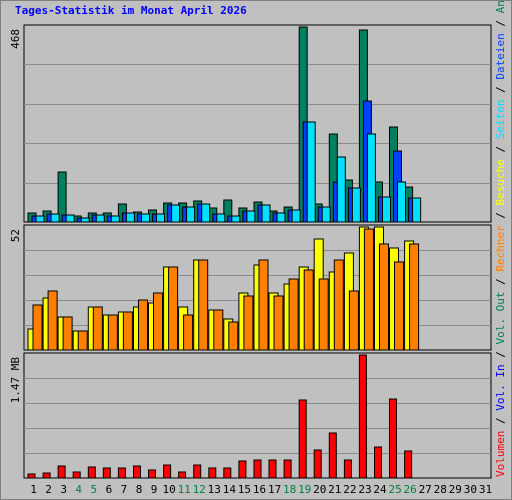 The height and width of the screenshot is (500, 512). I want to click on x-tick-label: 9, so click(154, 489).